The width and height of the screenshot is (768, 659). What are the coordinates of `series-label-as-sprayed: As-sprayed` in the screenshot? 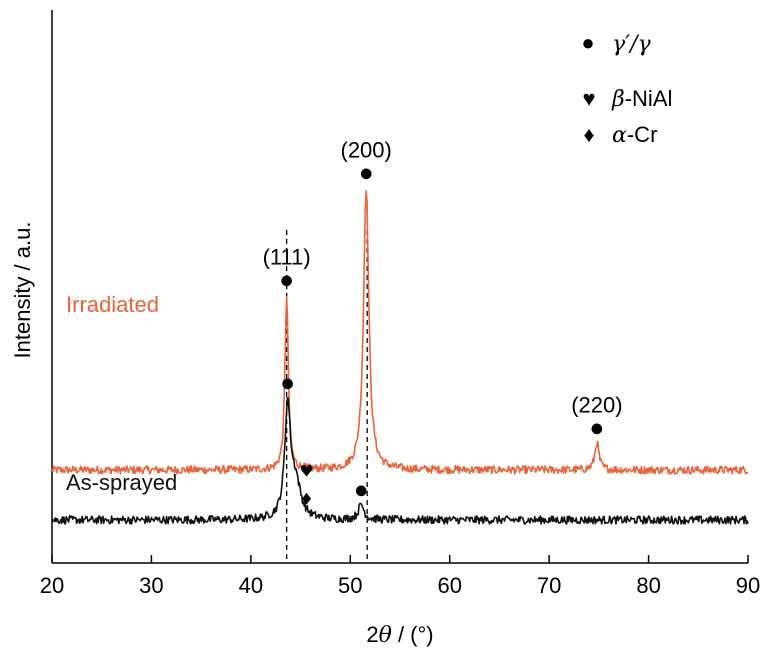 It's located at (121, 482).